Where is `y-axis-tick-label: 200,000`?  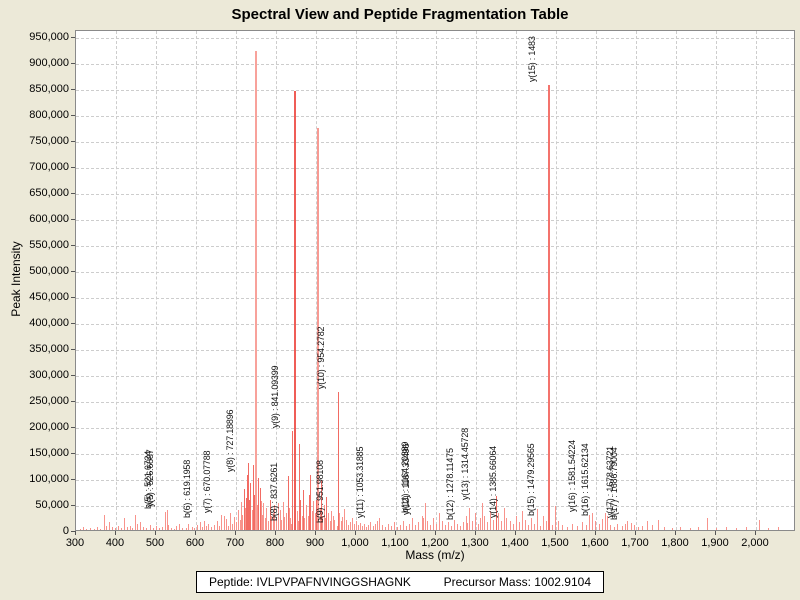
y-axis-tick-label: 200,000 is located at coordinates (49, 427).